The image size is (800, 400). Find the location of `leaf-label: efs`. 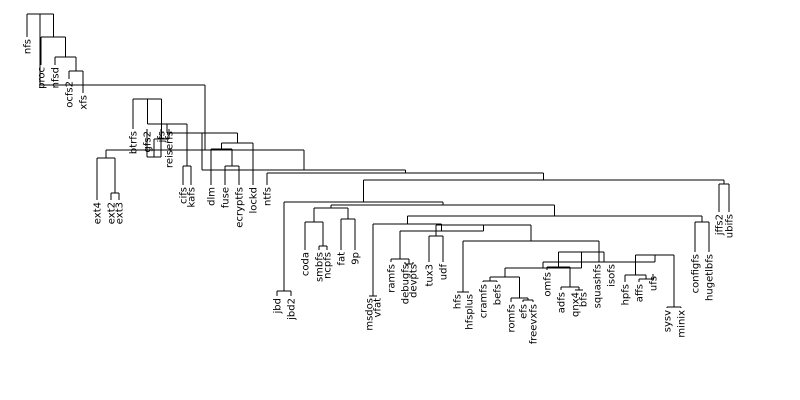

leaf-label: efs is located at coordinates (524, 311).